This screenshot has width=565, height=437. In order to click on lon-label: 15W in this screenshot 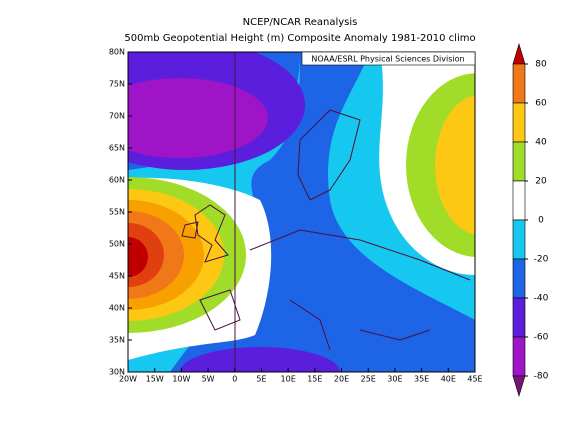, I will do `click(155, 379)`.